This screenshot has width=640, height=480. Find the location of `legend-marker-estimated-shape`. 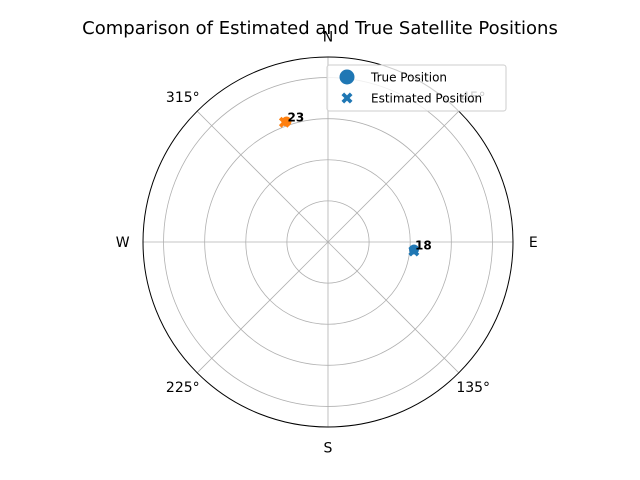

legend-marker-estimated-shape is located at coordinates (347, 98).